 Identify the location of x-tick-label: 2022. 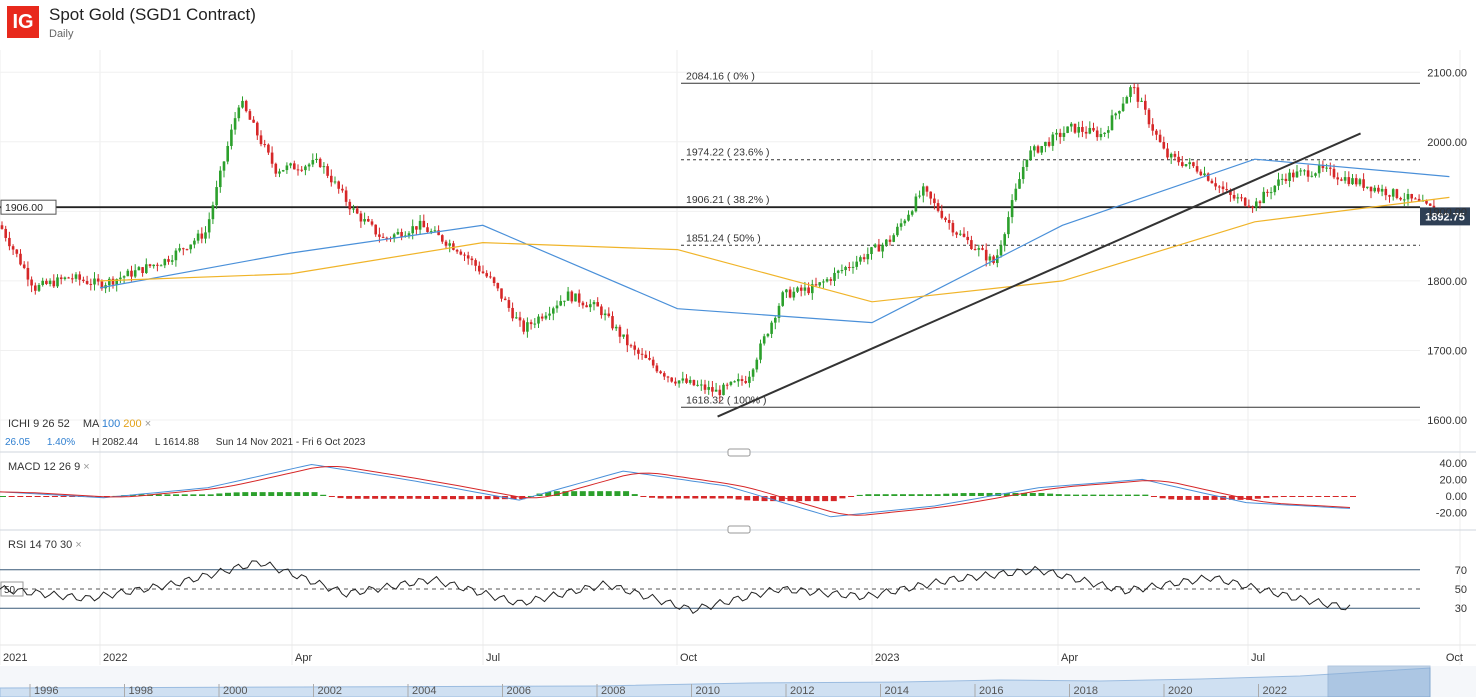
(115, 658).